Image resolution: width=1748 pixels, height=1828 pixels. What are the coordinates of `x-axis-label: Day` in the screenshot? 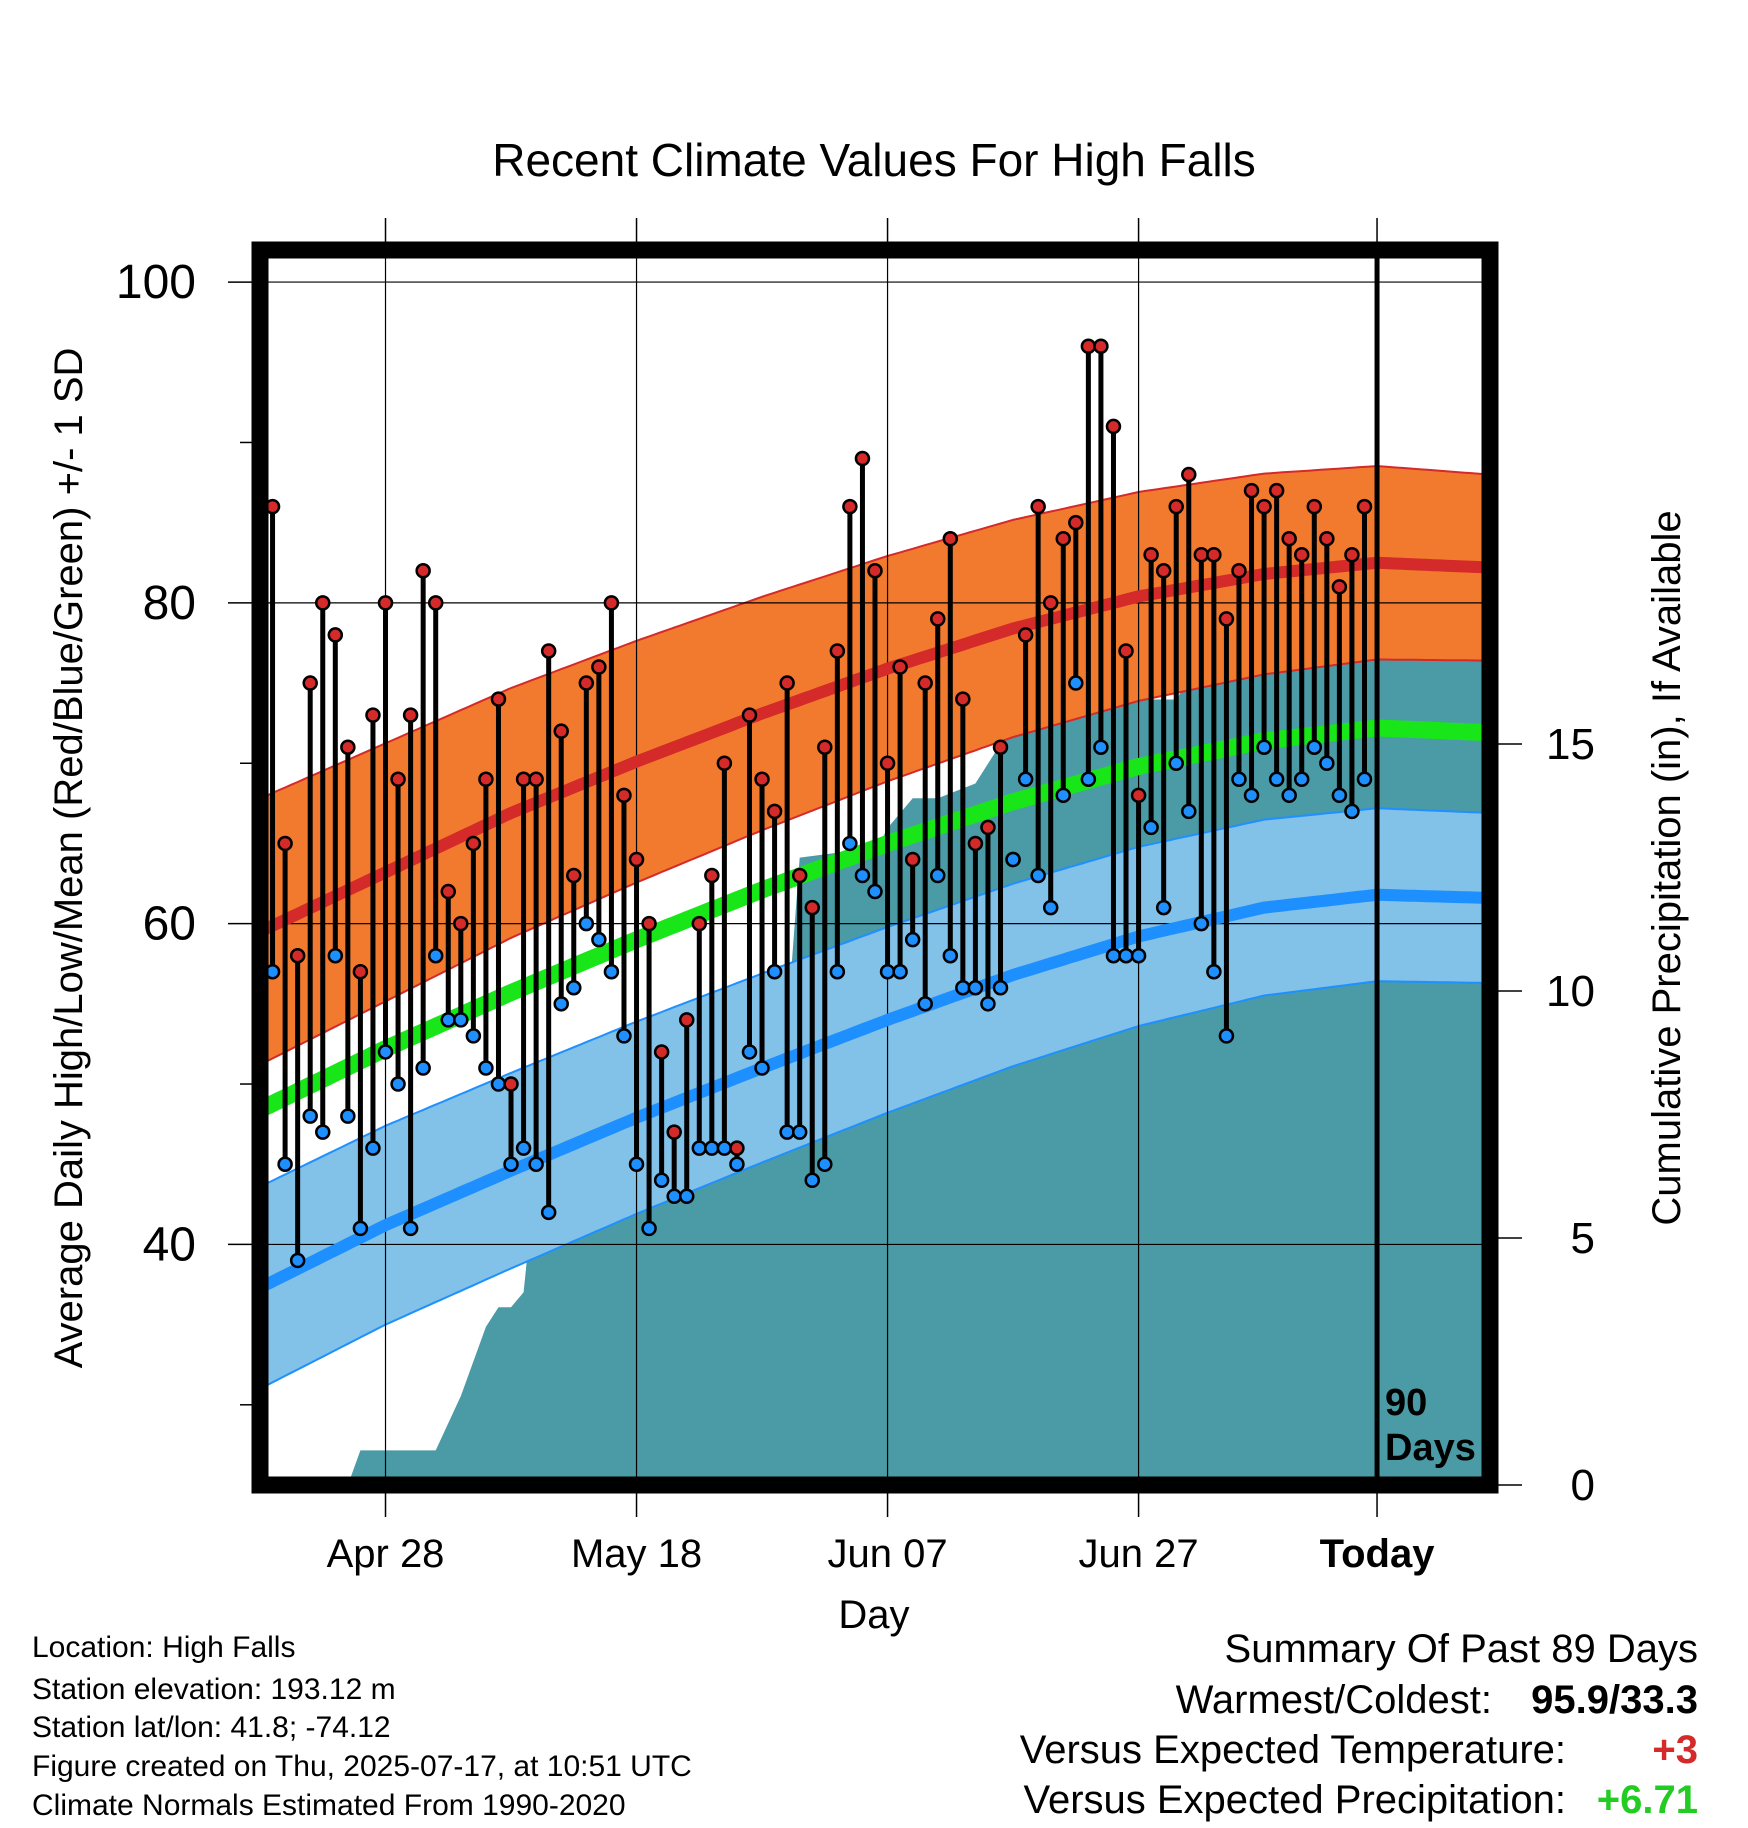 It's located at (873, 1615).